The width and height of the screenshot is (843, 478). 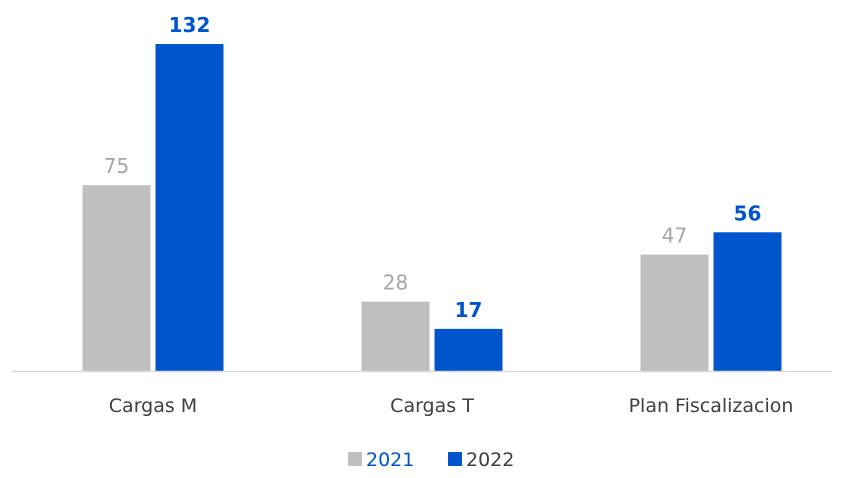 What do you see at coordinates (431, 460) in the screenshot?
I see `legend: 2021 2022` at bounding box center [431, 460].